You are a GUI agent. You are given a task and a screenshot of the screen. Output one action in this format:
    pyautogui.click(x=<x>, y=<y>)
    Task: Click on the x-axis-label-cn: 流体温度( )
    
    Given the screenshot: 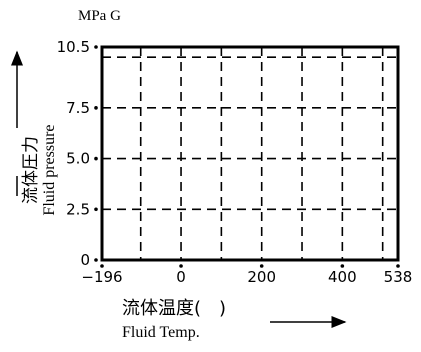 What is the action you would take?
    pyautogui.click(x=174, y=308)
    